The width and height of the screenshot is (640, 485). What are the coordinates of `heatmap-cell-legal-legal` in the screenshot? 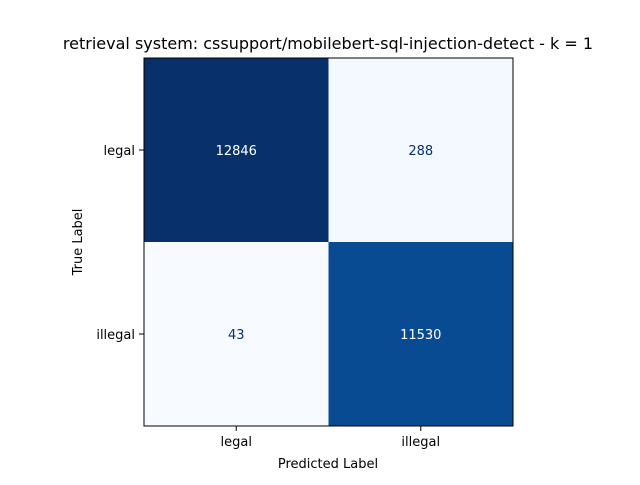 It's located at (236, 150).